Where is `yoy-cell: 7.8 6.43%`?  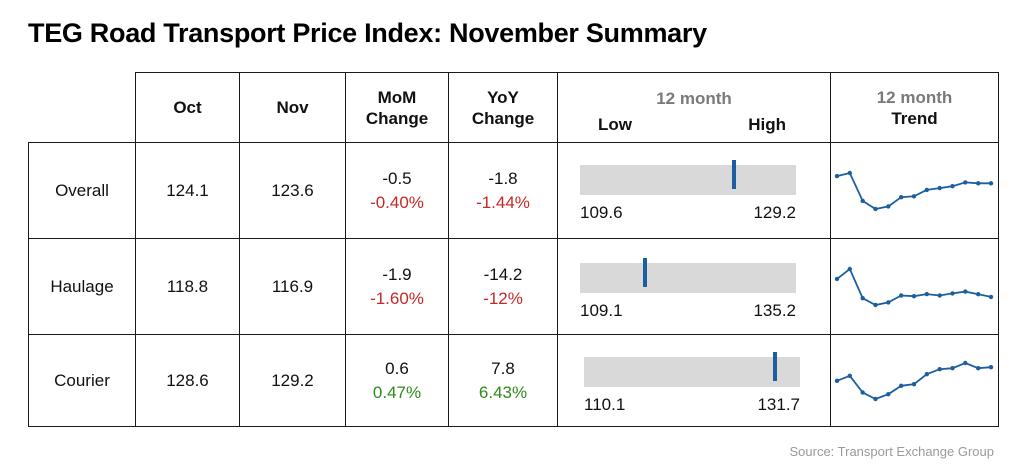 yoy-cell: 7.8 6.43% is located at coordinates (503, 380).